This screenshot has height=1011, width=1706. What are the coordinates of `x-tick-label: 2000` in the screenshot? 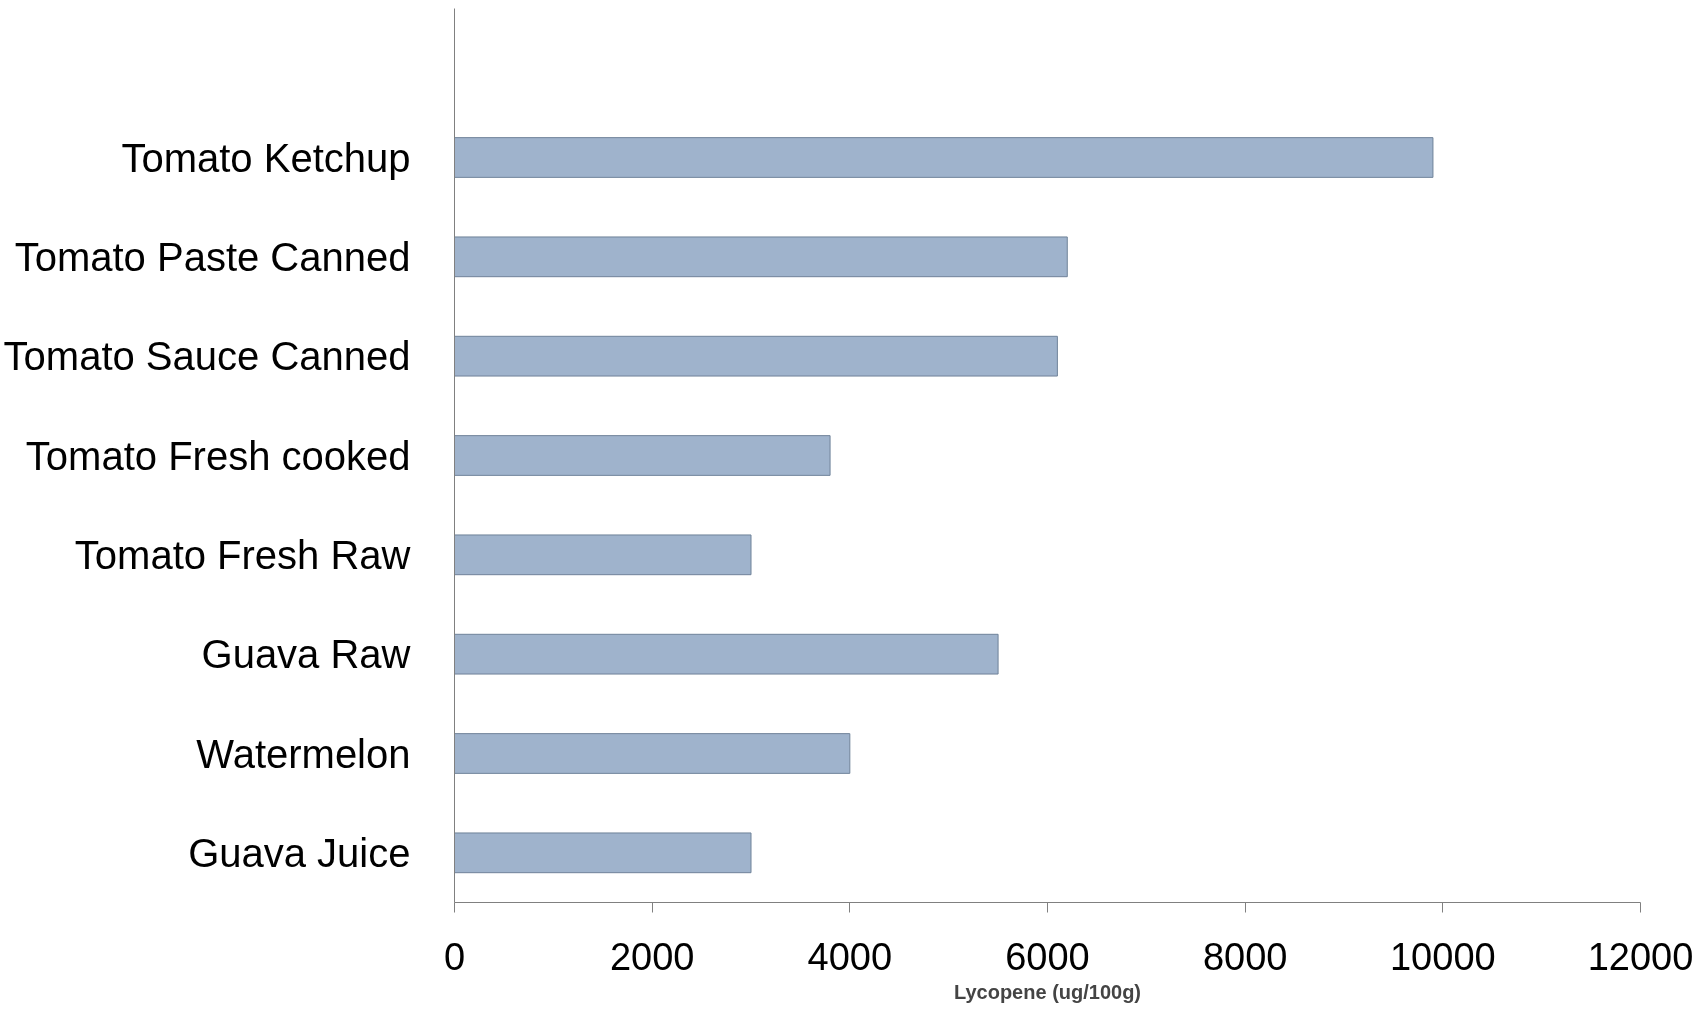 It's located at (652, 956).